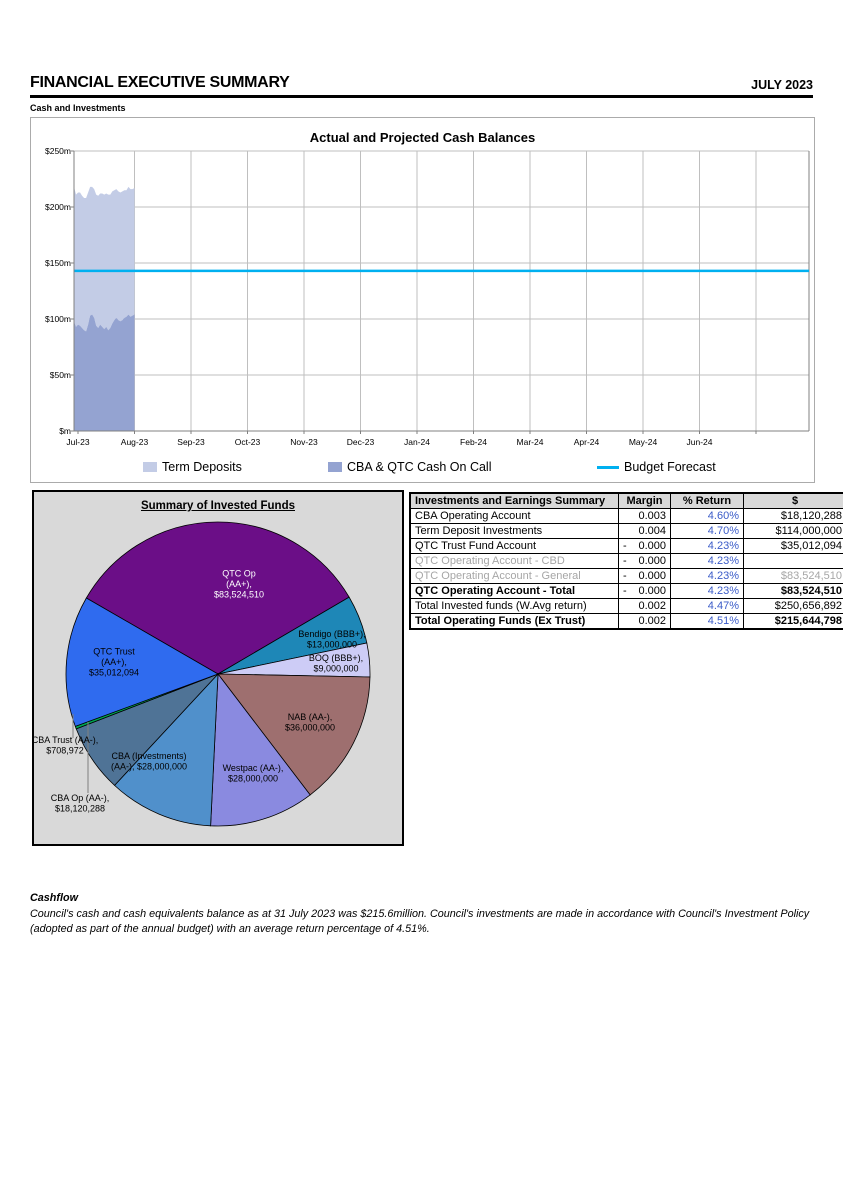 The image size is (843, 1193). What do you see at coordinates (587, 442) in the screenshot?
I see `svg-text: Apr-24` at bounding box center [587, 442].